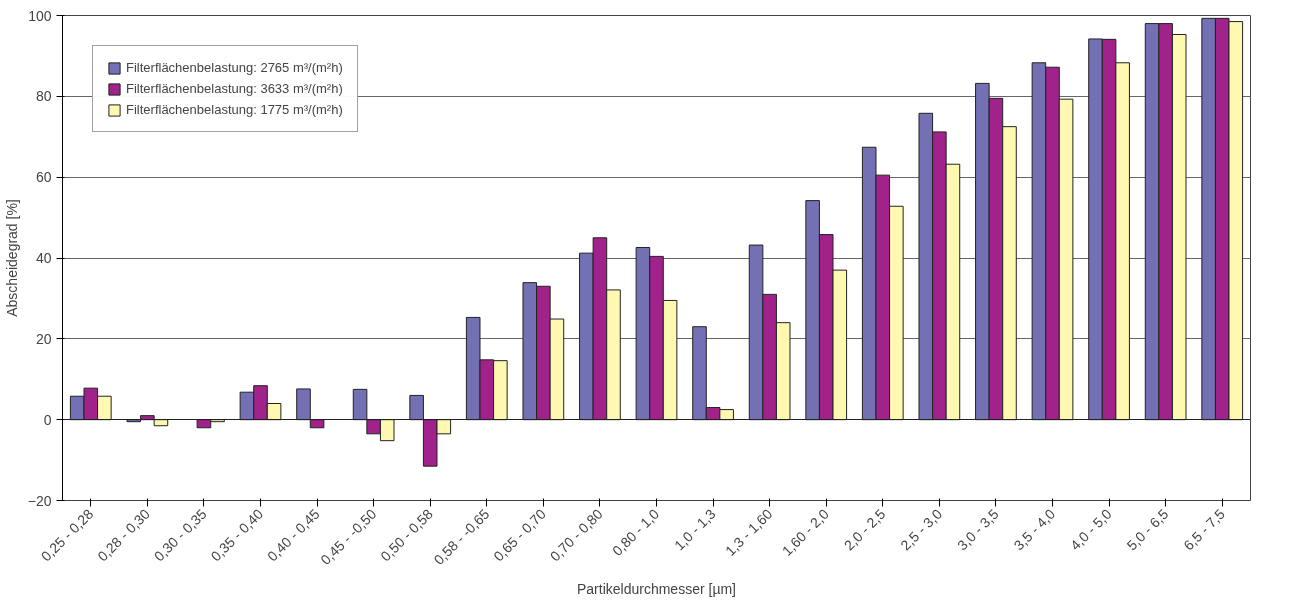 The height and width of the screenshot is (610, 1314). I want to click on x-tick-label: 2,0 - 2,5, so click(864, 529).